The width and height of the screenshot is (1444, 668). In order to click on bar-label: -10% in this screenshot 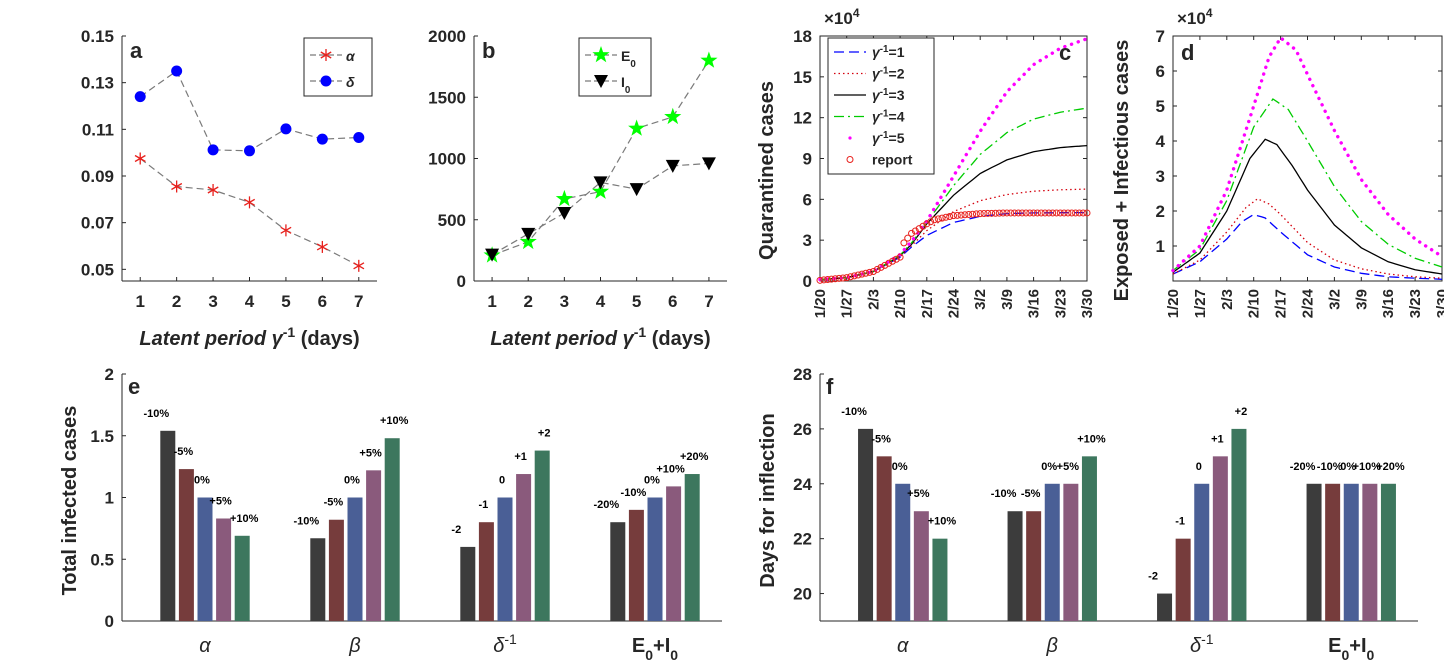, I will do `click(854, 412)`.